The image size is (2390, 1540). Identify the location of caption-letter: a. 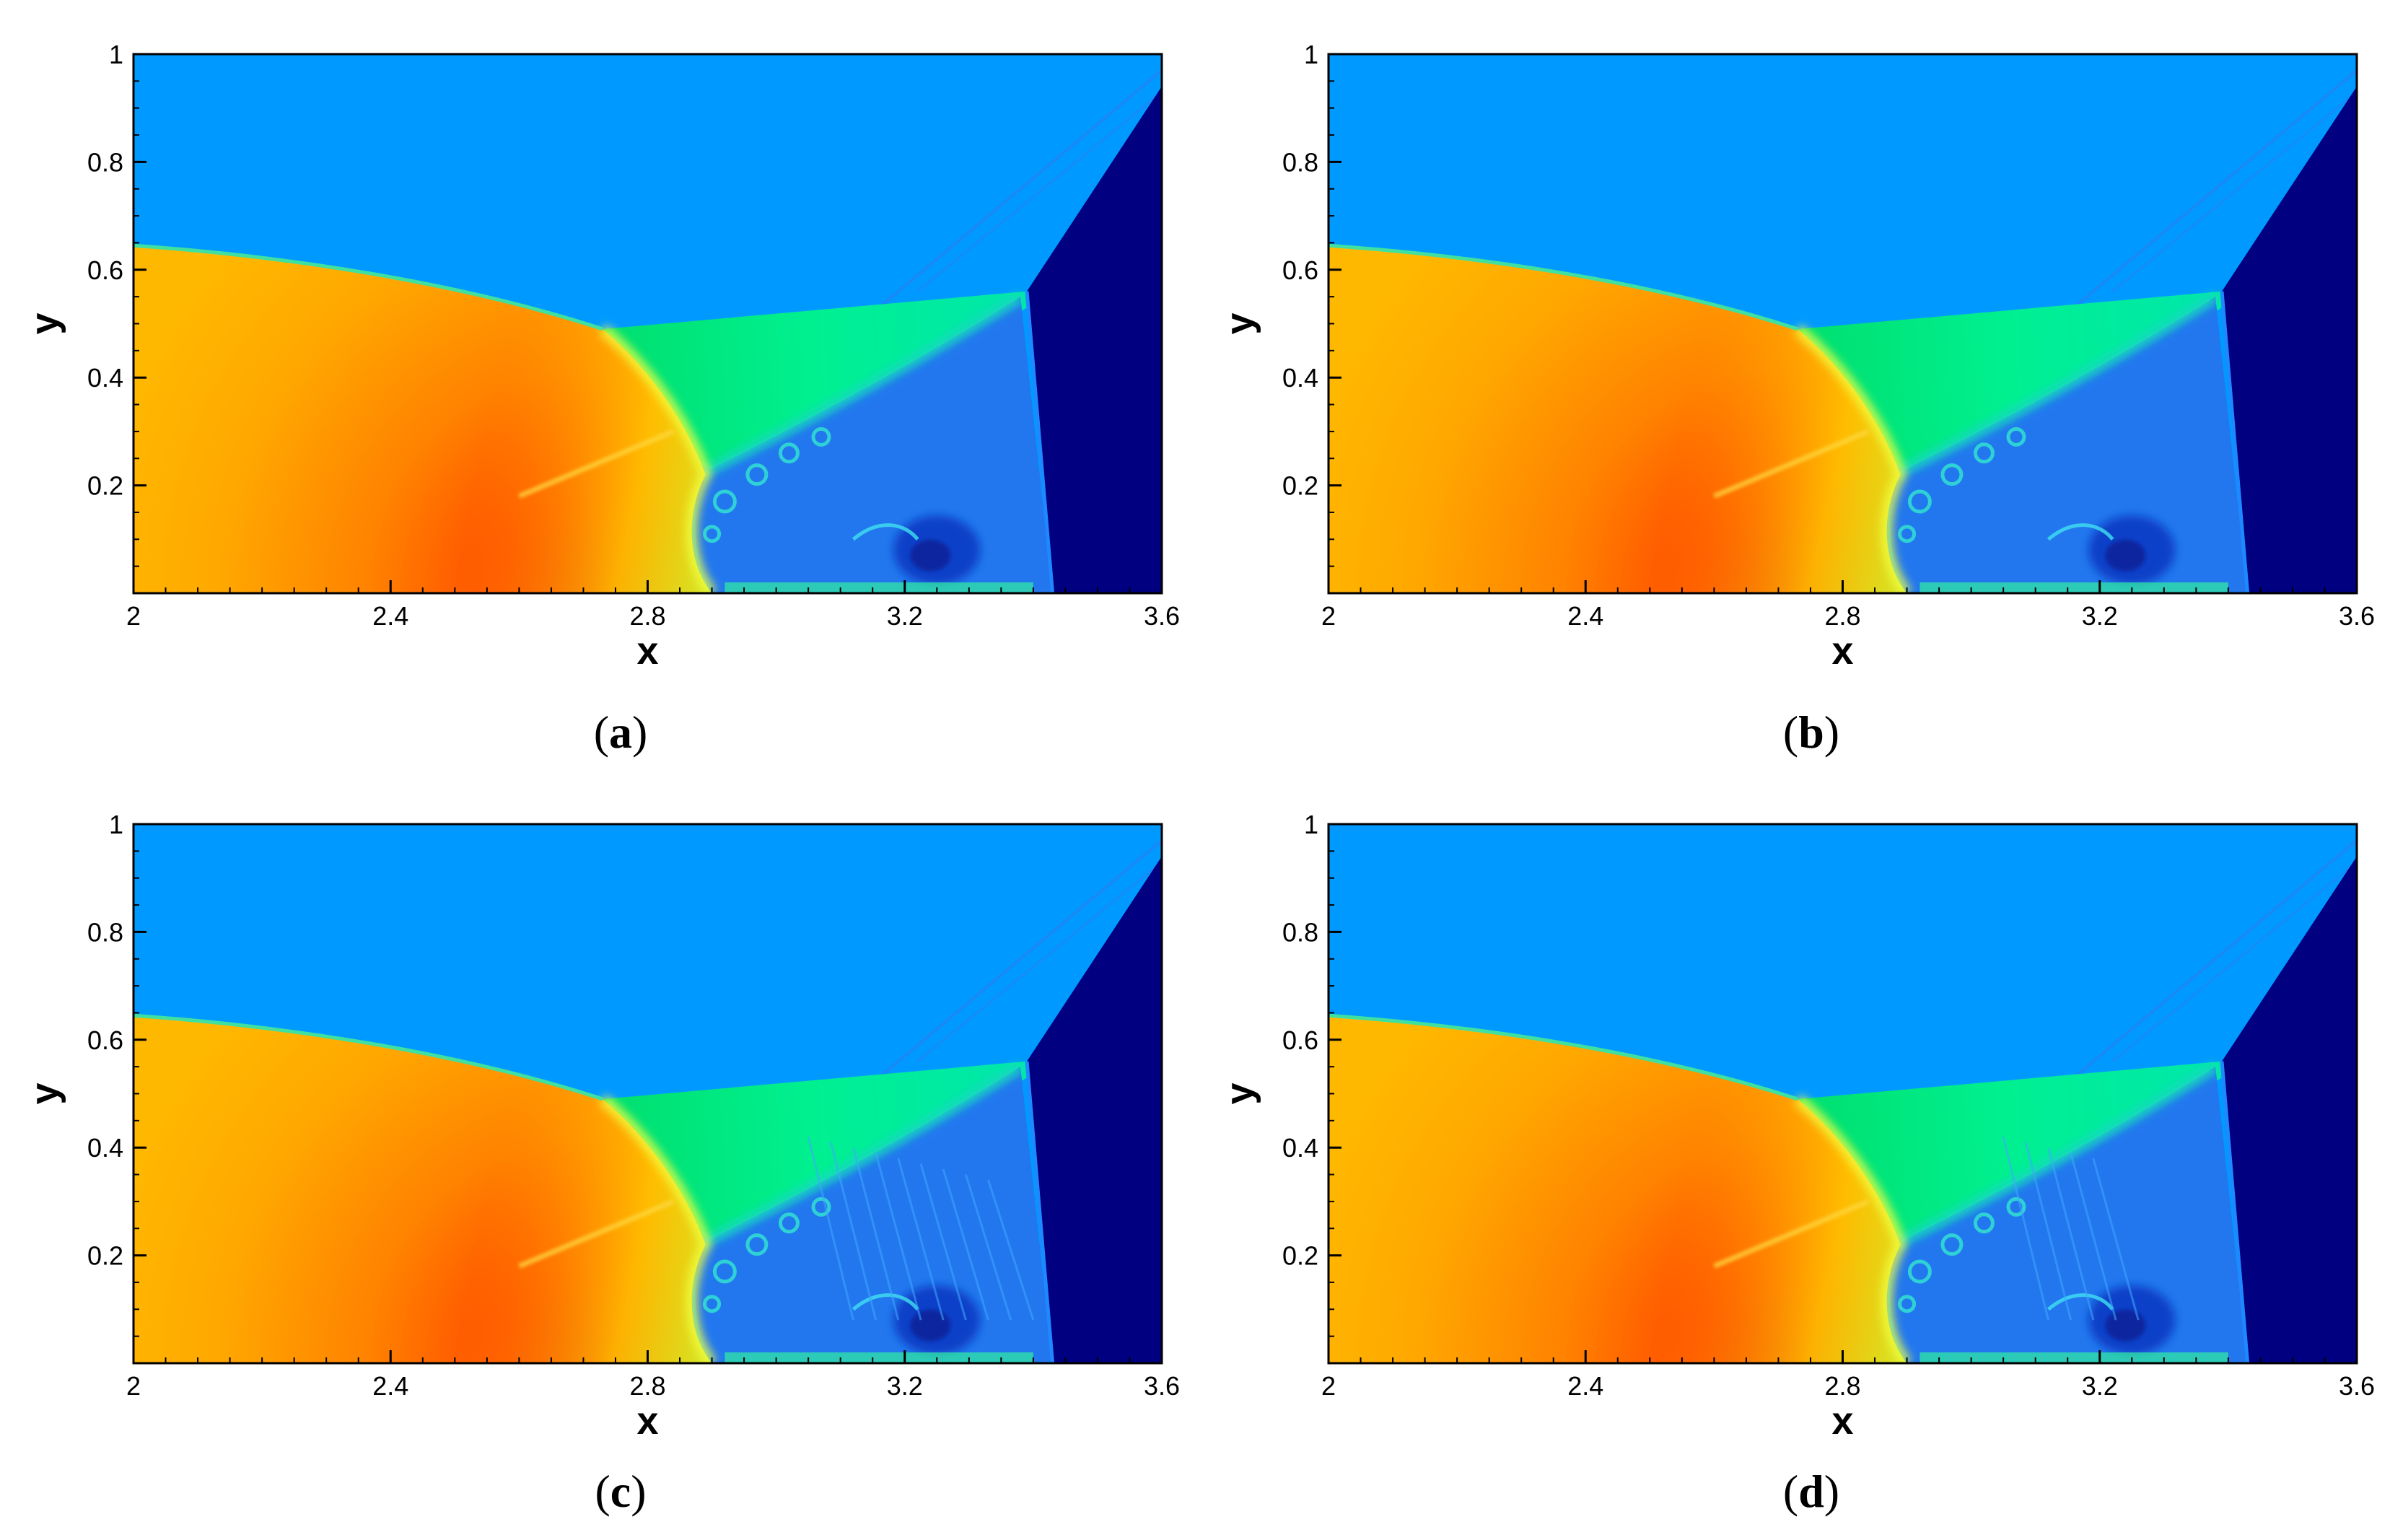
(620, 732).